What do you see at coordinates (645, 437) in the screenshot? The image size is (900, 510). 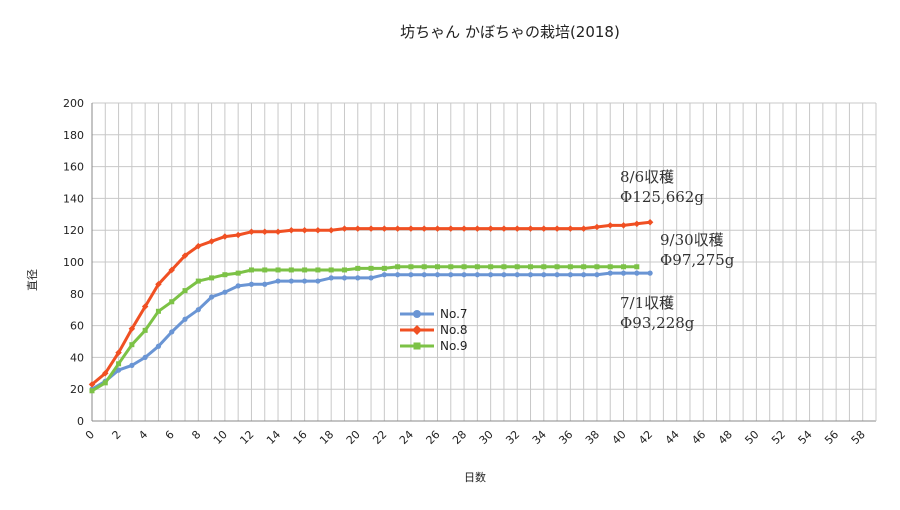 I see `x-tick-label: 42` at bounding box center [645, 437].